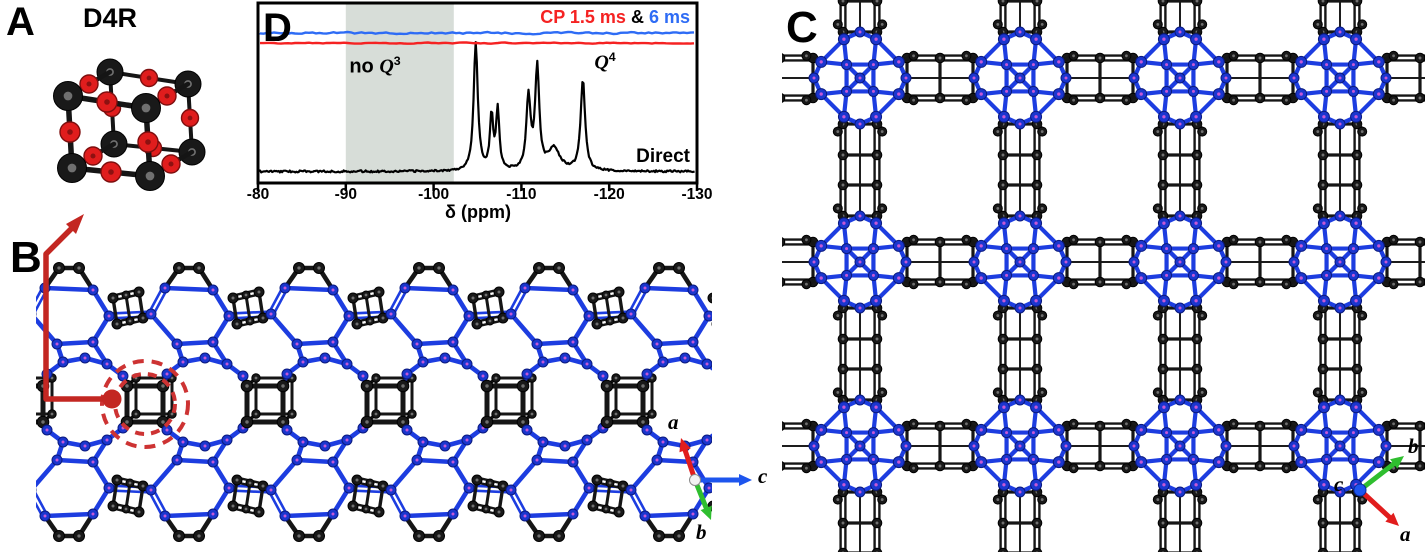 This screenshot has width=1425, height=552. What do you see at coordinates (477, 96) in the screenshot?
I see `nmr-spectrum-plot` at bounding box center [477, 96].